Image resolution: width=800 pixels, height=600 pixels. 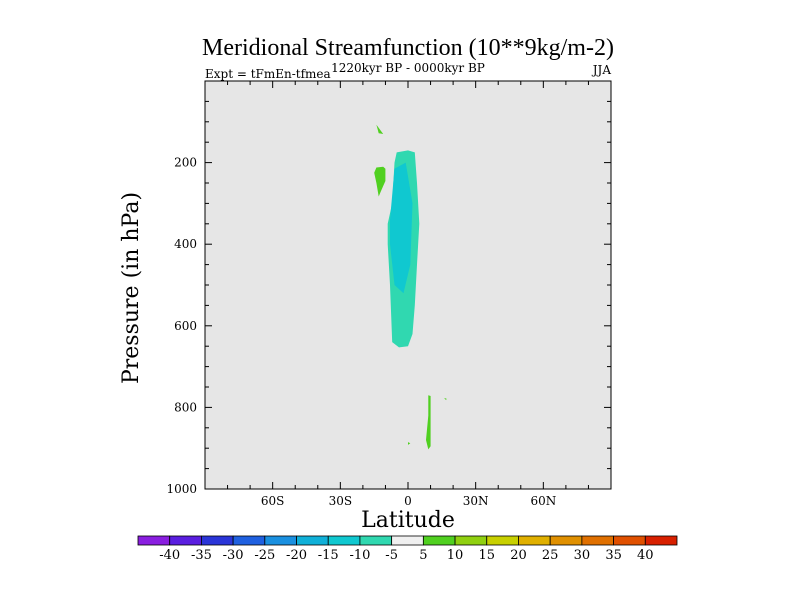 What do you see at coordinates (408, 68) in the screenshot?
I see `time-range-label: 1220kyr BP - 0000kyr BP` at bounding box center [408, 68].